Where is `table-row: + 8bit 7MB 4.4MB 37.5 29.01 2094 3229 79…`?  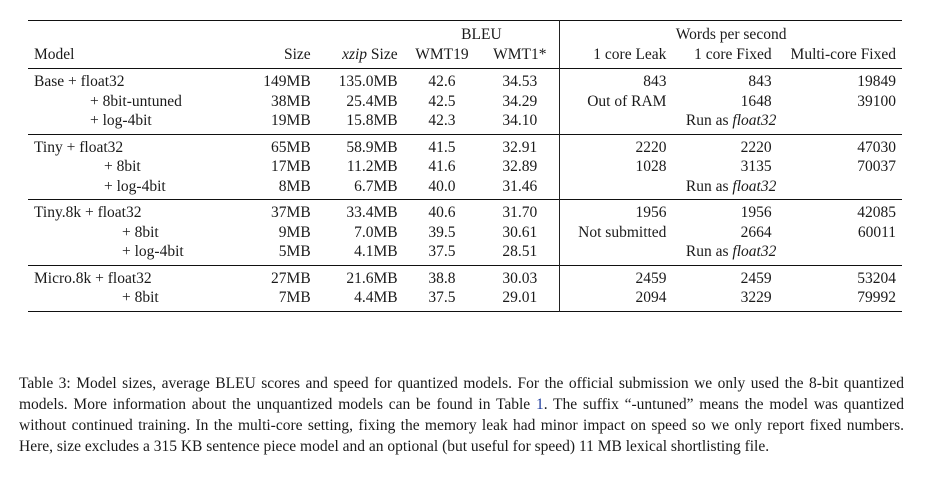
table-row: + 8bit 7MB 4.4MB 37.5 29.01 2094 3229 79… is located at coordinates (465, 299).